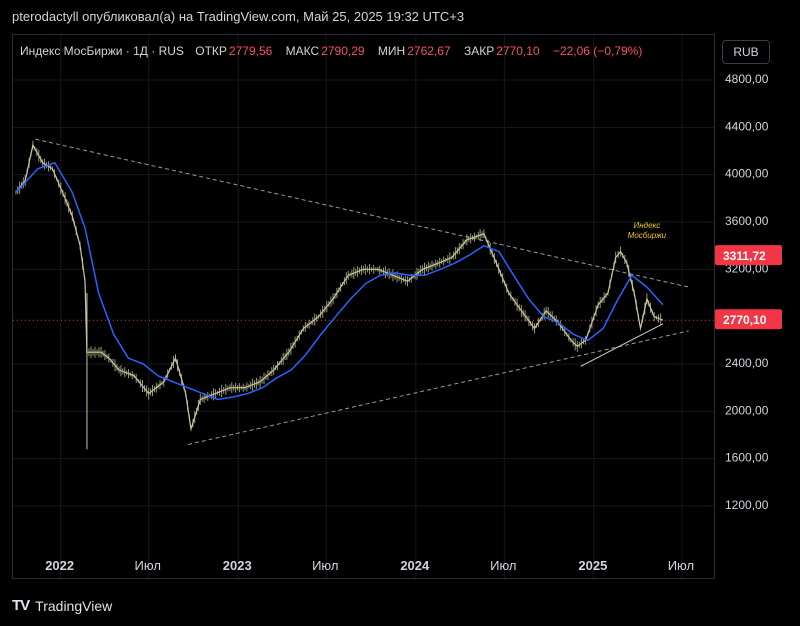  Describe the element at coordinates (102, 51) in the screenshot. I see `symbol-title: Индекс МосБиржи · 1Д · RUS` at that location.